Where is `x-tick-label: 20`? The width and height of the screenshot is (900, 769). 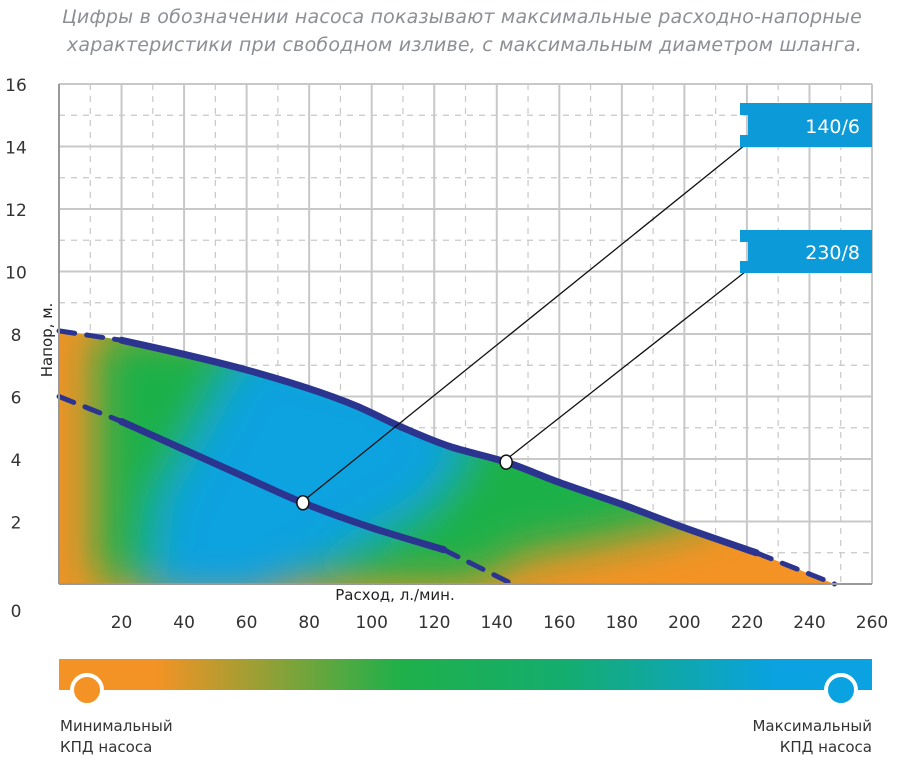 x-tick-label: 20 is located at coordinates (122, 623).